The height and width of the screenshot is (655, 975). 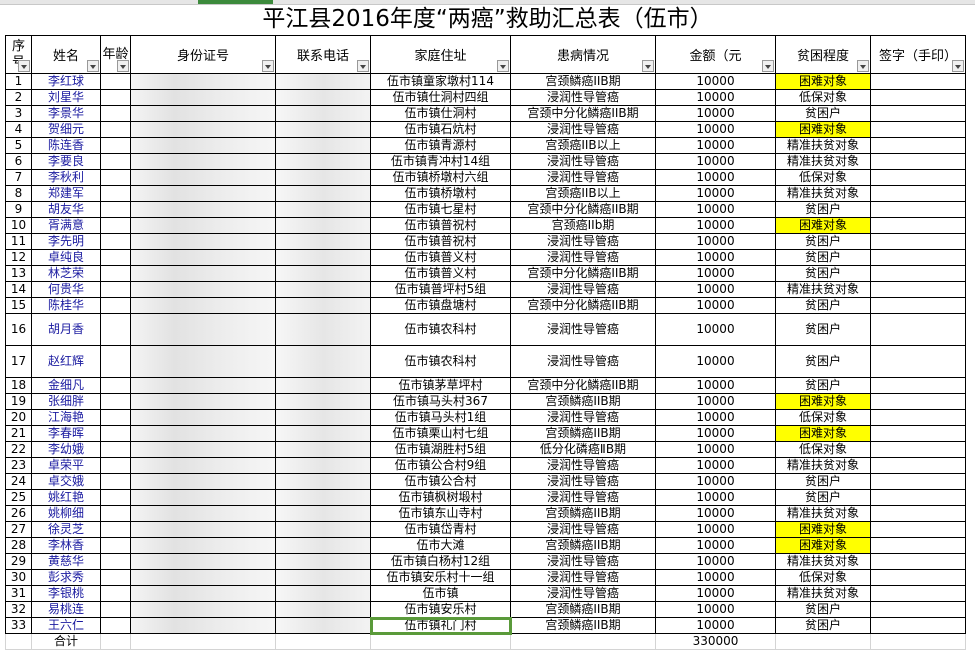 What do you see at coordinates (440, 193) in the screenshot?
I see `address-cell: 伍市镇桥墩村` at bounding box center [440, 193].